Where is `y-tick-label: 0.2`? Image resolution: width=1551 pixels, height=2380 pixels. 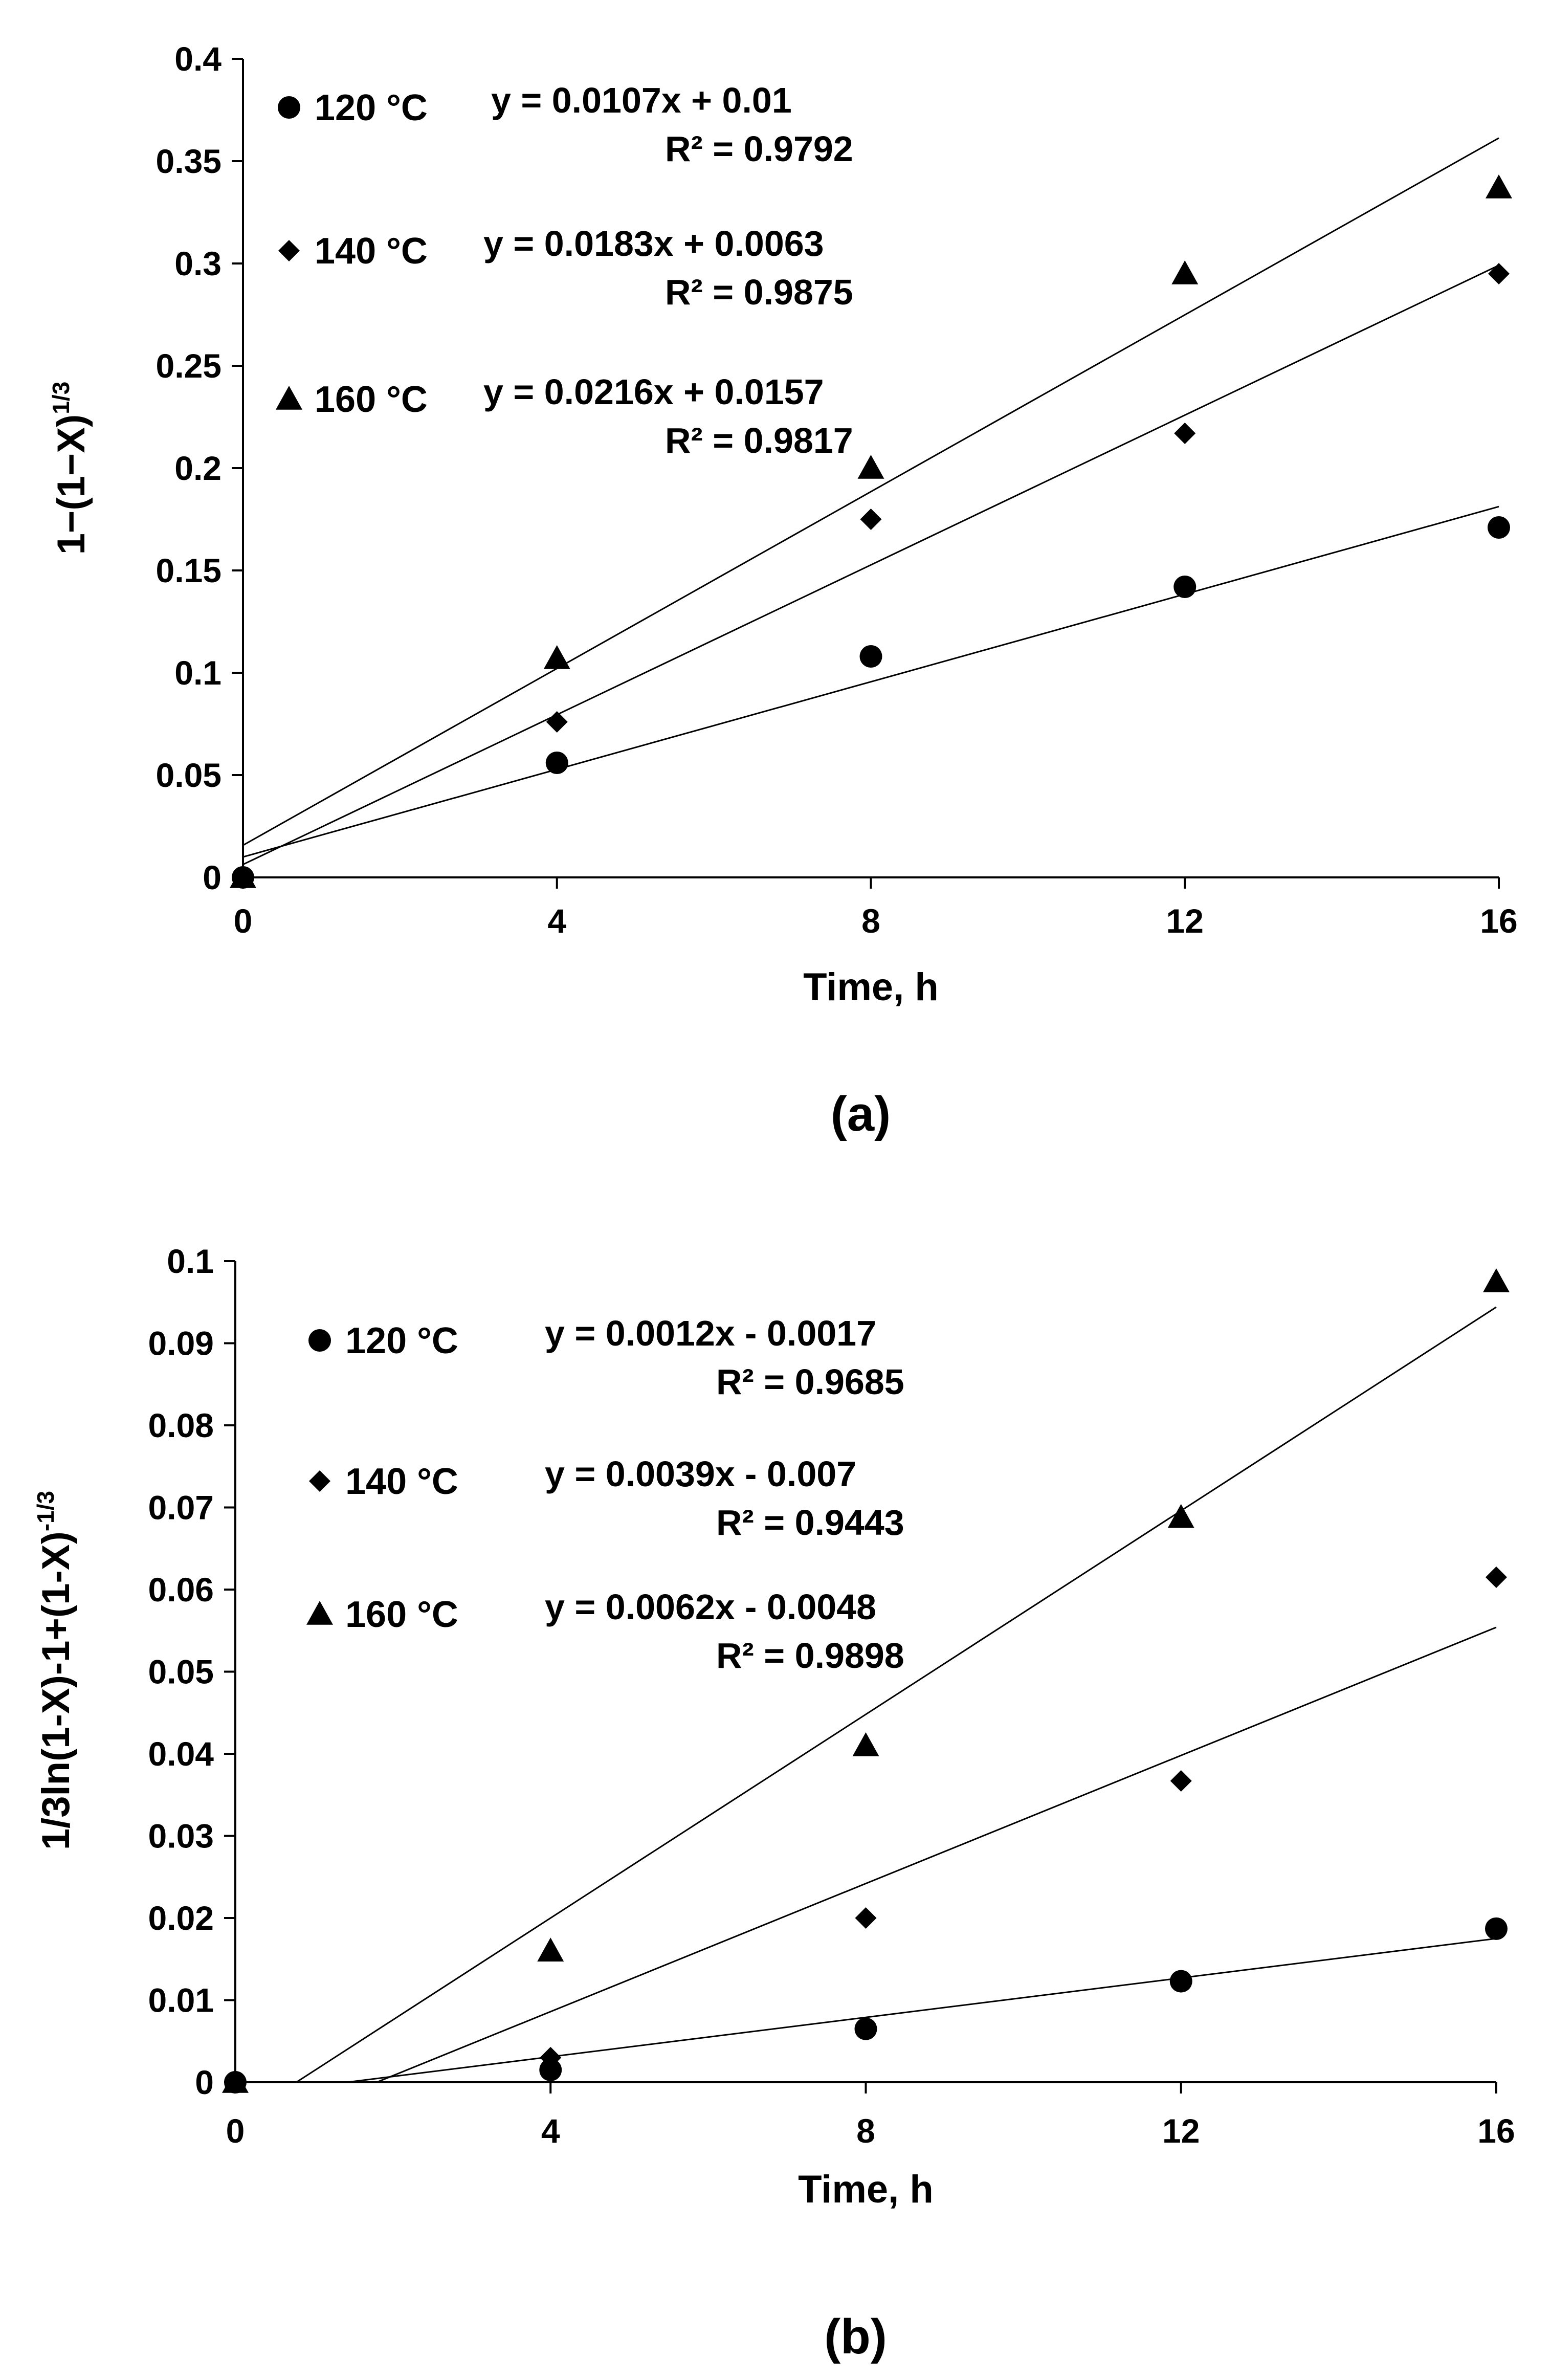 y-tick-label: 0.2 is located at coordinates (197, 468).